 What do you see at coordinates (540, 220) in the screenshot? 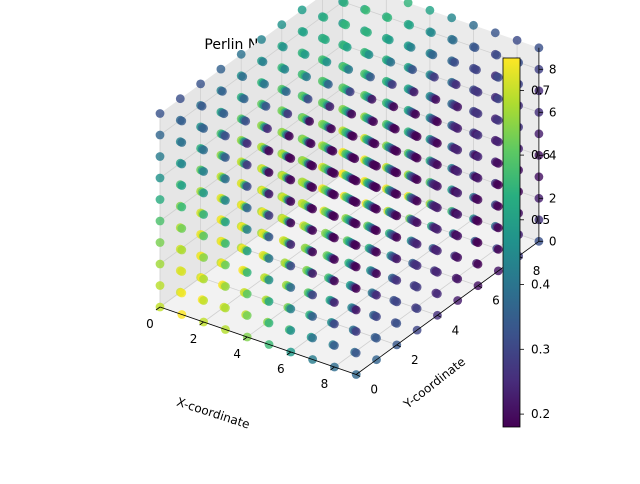
I see `colorbar-tick-label: 0.5` at bounding box center [540, 220].